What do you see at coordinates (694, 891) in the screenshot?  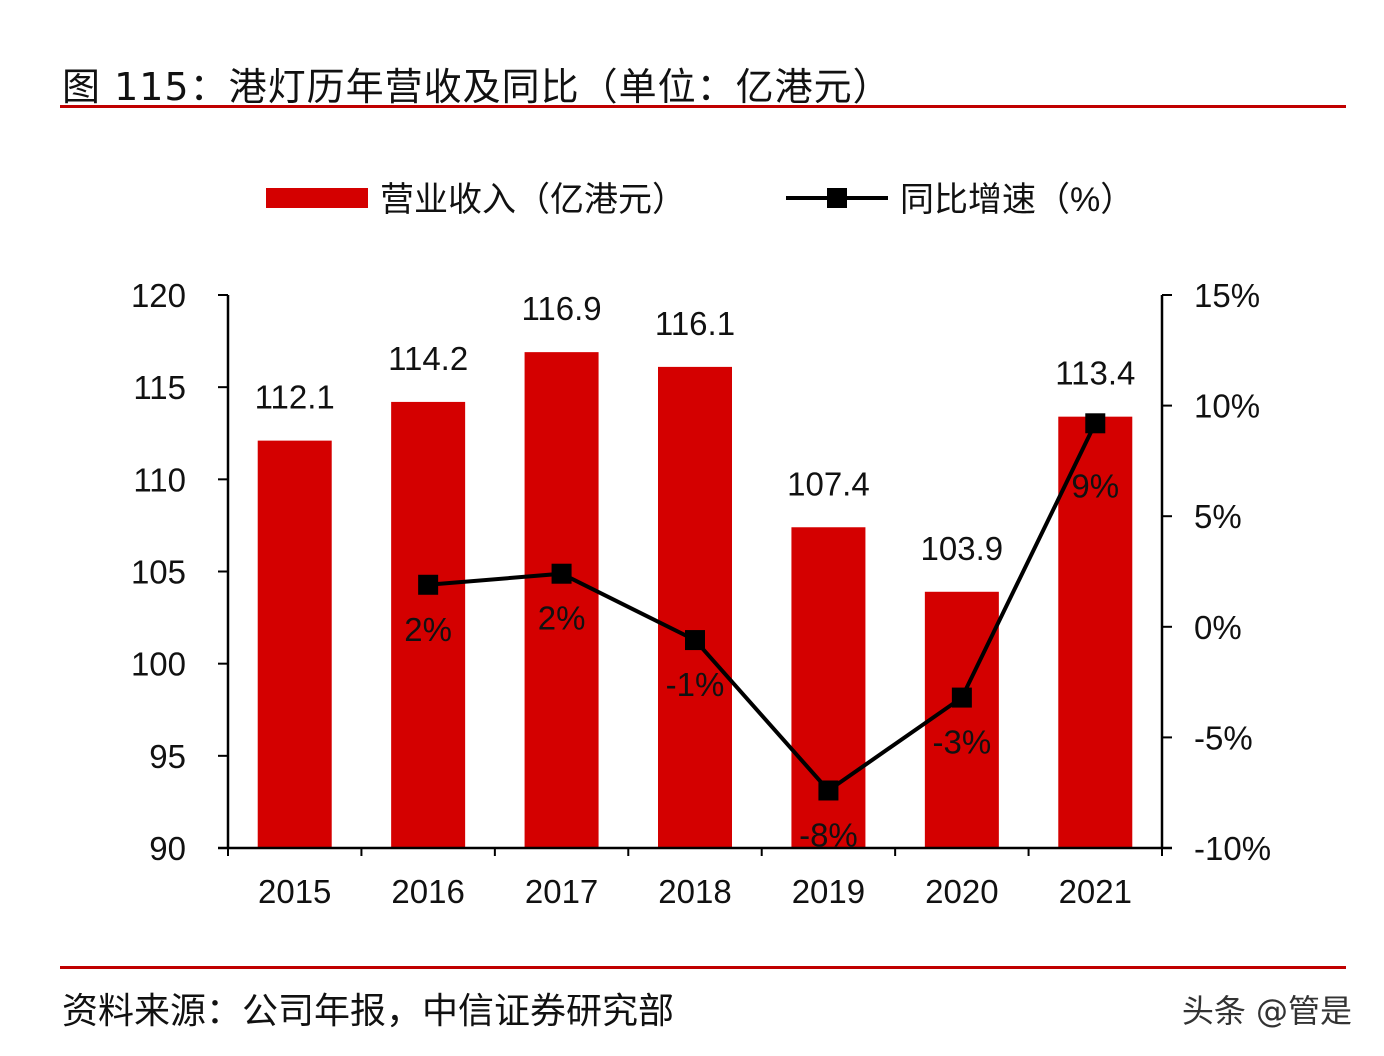 I see `x-tick-label: 2018` at bounding box center [694, 891].